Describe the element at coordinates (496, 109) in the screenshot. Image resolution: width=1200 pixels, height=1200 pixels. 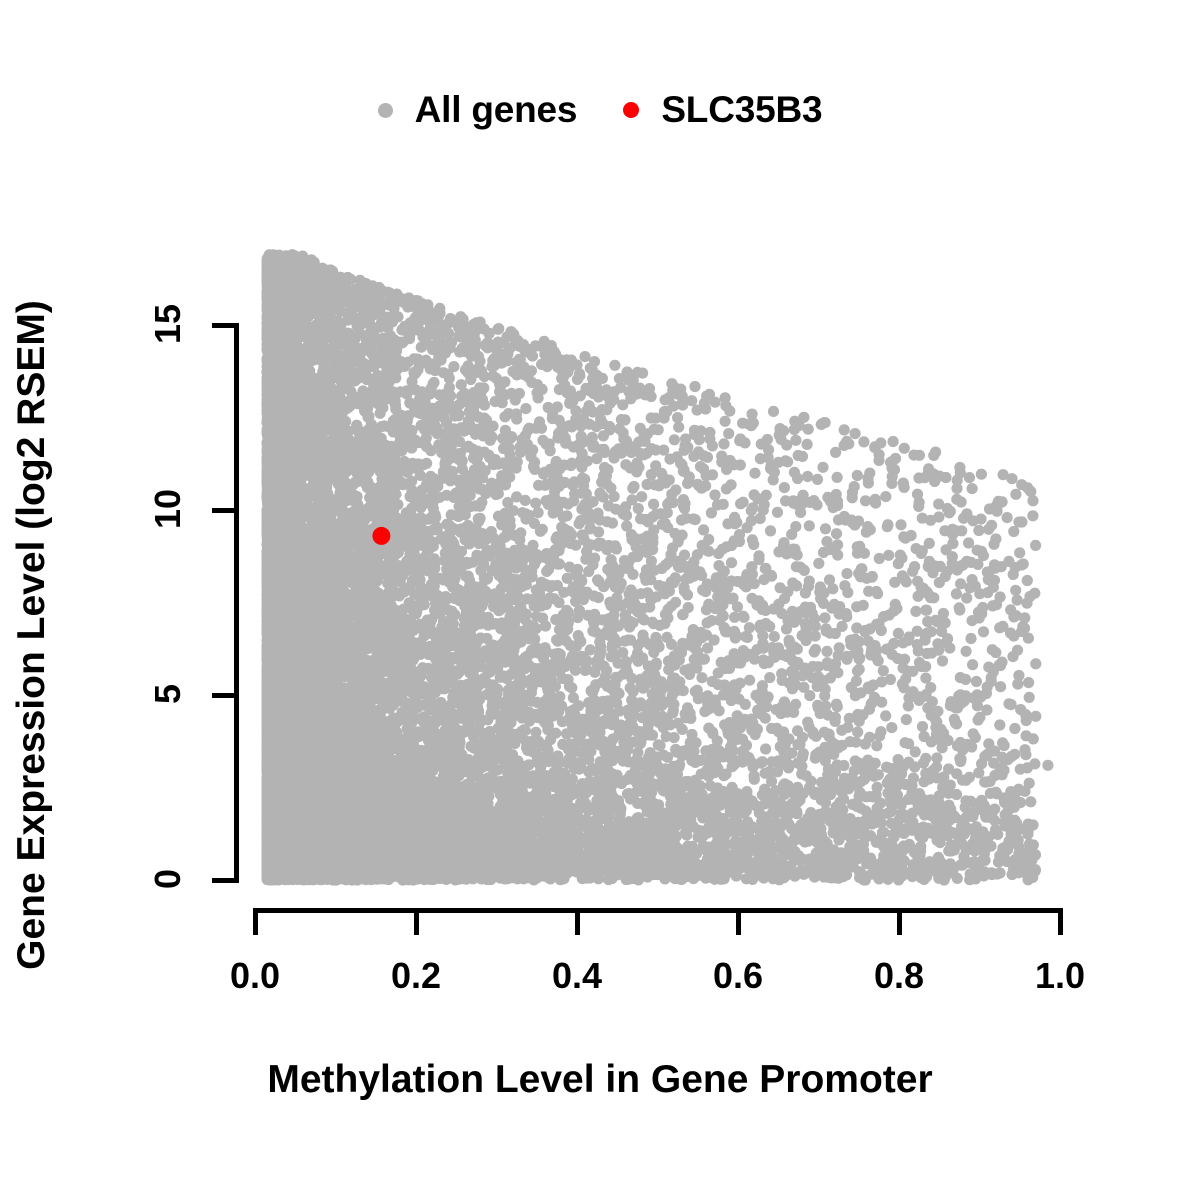
I see `legend-label-all-genes: All genes` at that location.